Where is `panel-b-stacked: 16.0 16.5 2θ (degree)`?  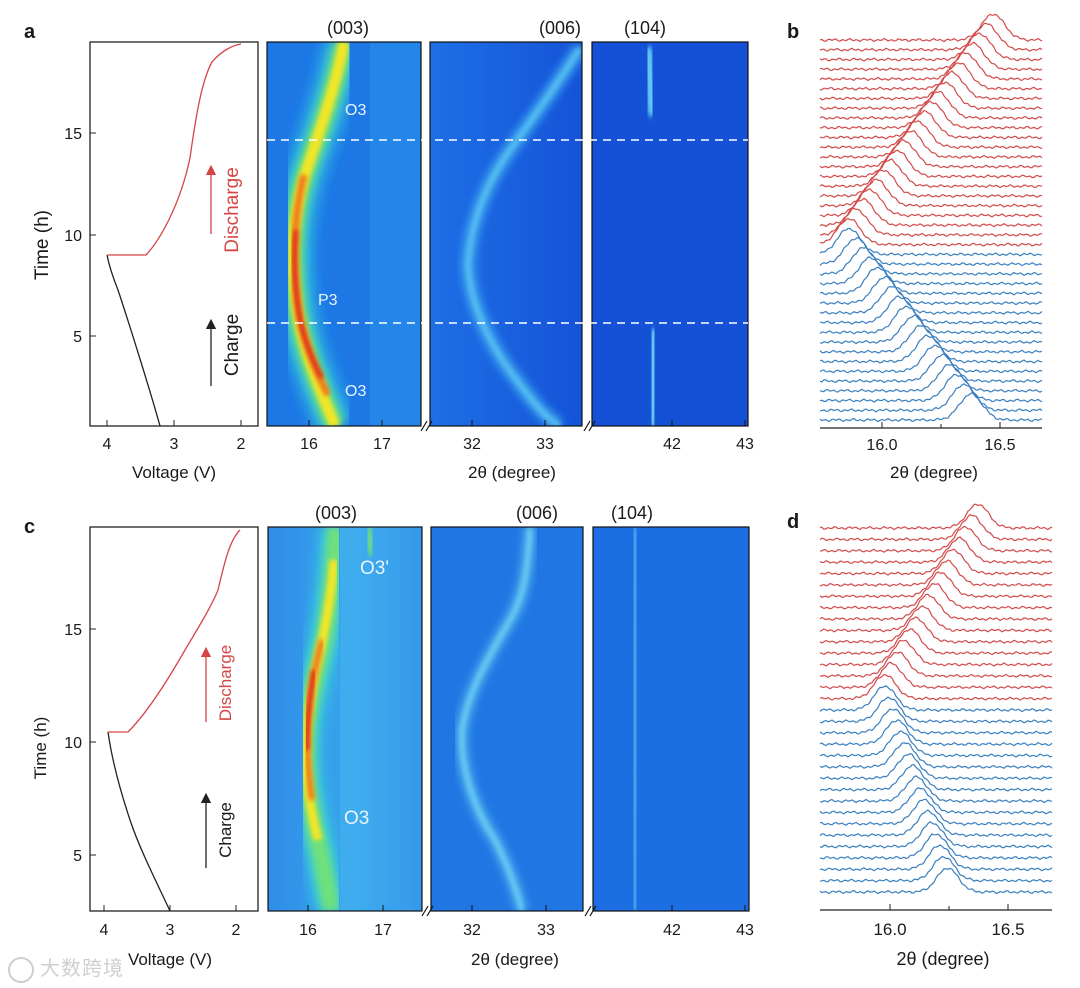
panel-b-stacked: 16.0 16.5 2θ (degree) is located at coordinates (931, 247).